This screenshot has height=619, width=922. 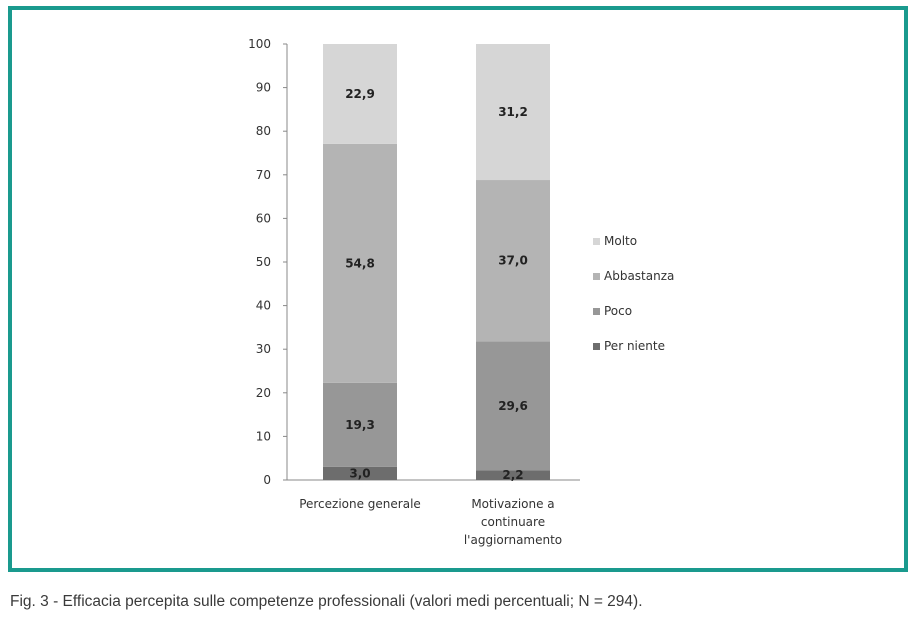 What do you see at coordinates (263, 262) in the screenshot?
I see `y-tick-label: 50` at bounding box center [263, 262].